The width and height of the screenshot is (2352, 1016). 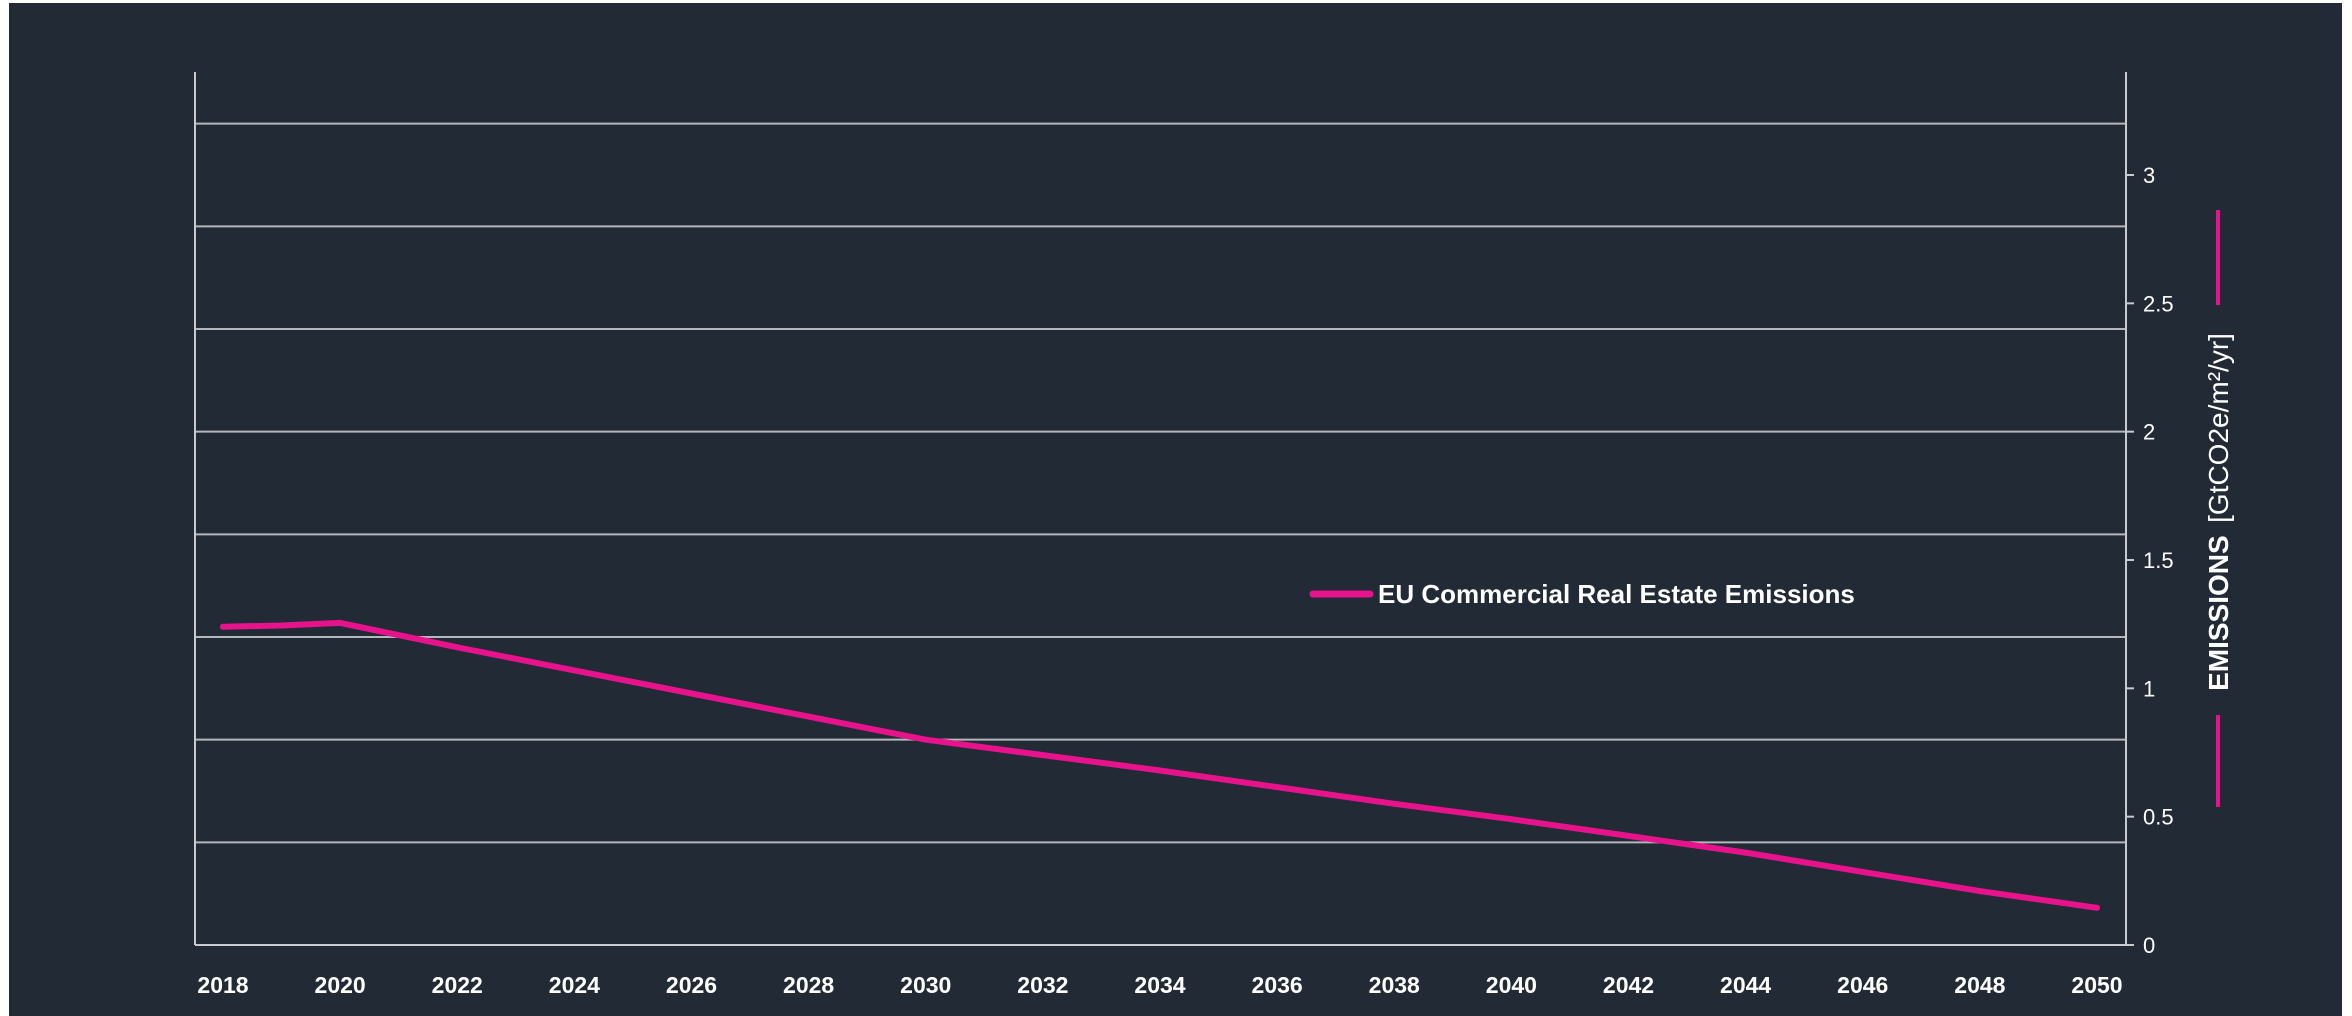 I want to click on x-tick-label: 2050, so click(x=2096, y=985).